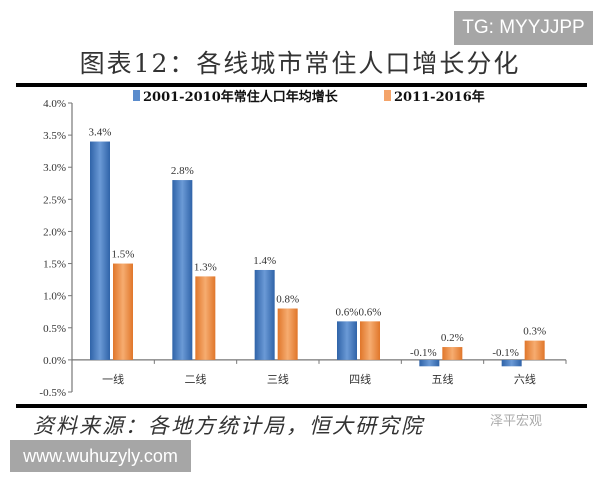  I want to click on x-tick-label: 四线, so click(360, 379).